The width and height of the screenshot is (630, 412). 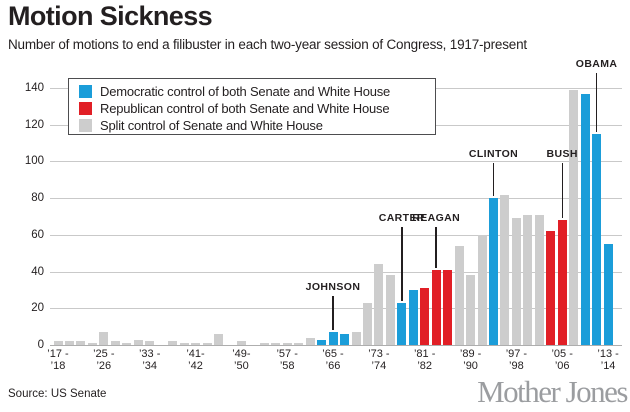 What do you see at coordinates (287, 360) in the screenshot?
I see `x-axis-tick-1957-58: ’57 - ’58` at bounding box center [287, 360].